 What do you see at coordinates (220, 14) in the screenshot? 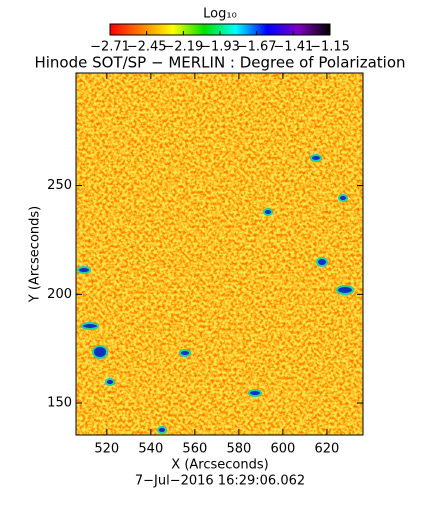
I see `colorbar-title: Log₁₀` at bounding box center [220, 14].